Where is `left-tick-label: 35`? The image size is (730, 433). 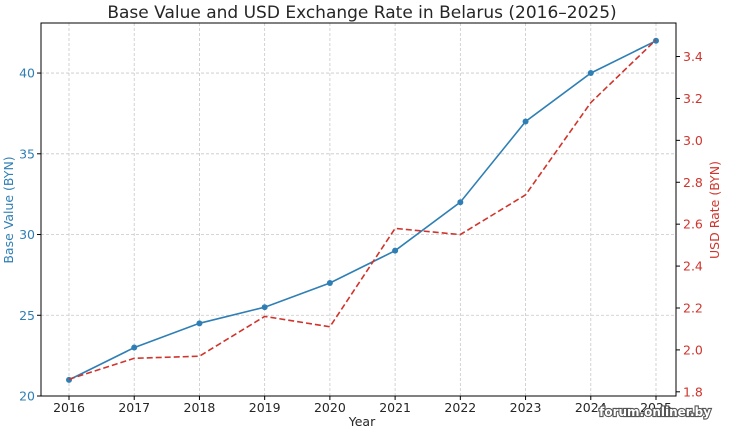
left-tick-label: 35 is located at coordinates (27, 153).